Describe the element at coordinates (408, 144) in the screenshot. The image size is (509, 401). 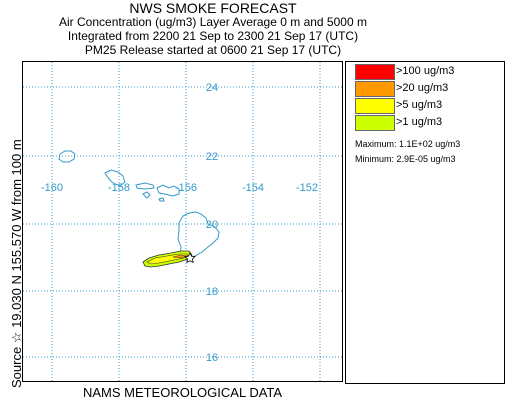
I see `maximum-value: Maximum: 1.1E+02 ug/m3` at that location.